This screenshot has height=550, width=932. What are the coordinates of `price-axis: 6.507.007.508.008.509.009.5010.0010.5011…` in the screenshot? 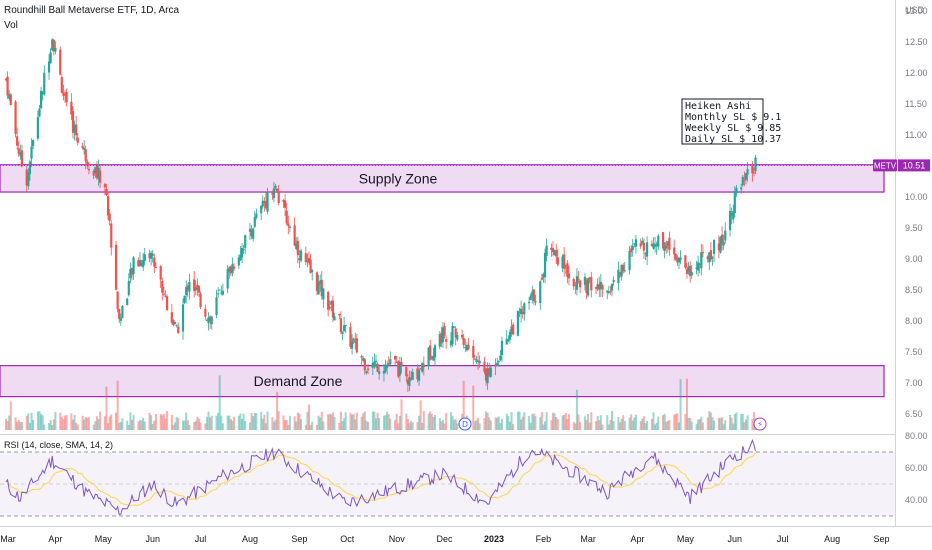 It's located at (916, 212).